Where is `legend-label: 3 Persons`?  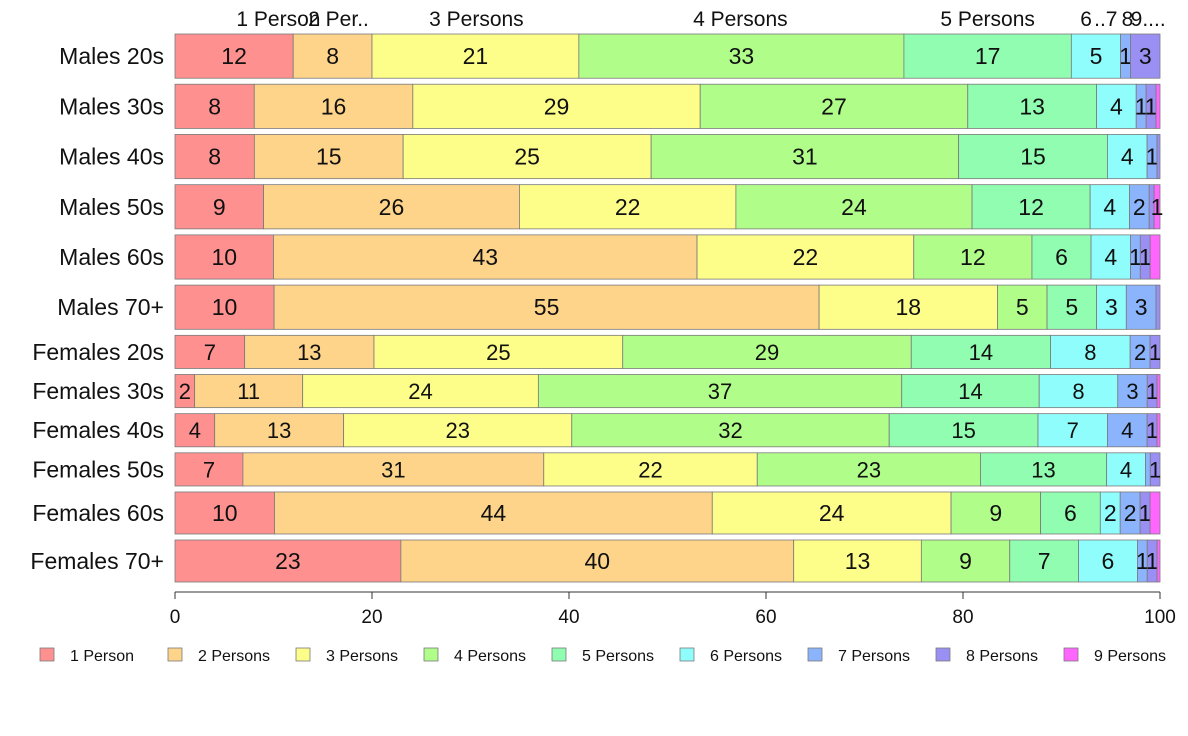 legend-label: 3 Persons is located at coordinates (362, 656).